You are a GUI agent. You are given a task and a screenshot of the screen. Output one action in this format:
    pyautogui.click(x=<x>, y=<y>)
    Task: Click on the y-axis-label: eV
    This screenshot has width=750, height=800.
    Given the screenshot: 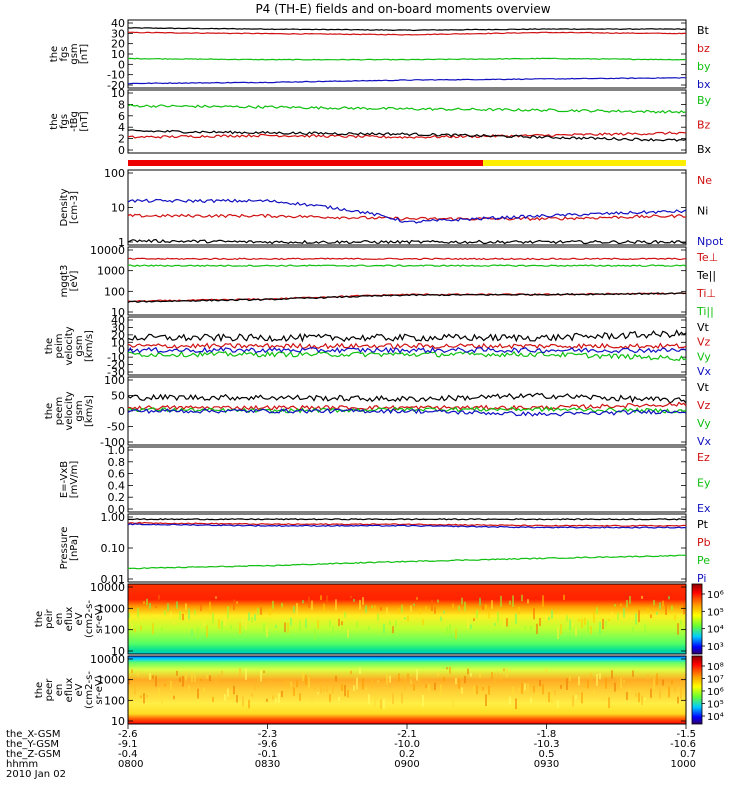 What is the action you would take?
    pyautogui.click(x=79, y=689)
    